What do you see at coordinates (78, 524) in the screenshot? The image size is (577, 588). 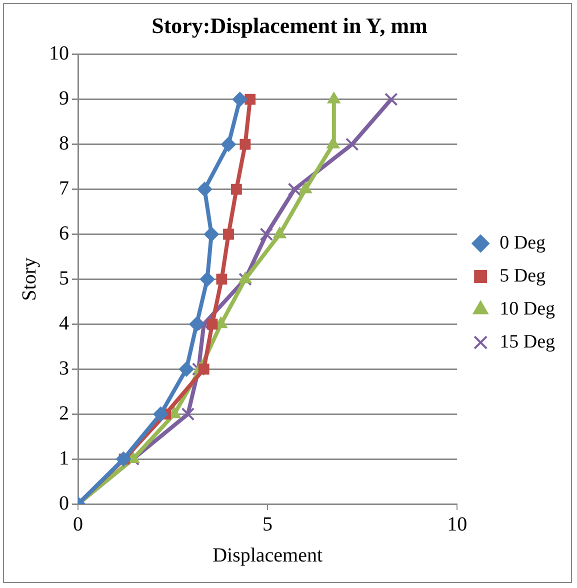 I see `x-tick-label: 0` at bounding box center [78, 524].